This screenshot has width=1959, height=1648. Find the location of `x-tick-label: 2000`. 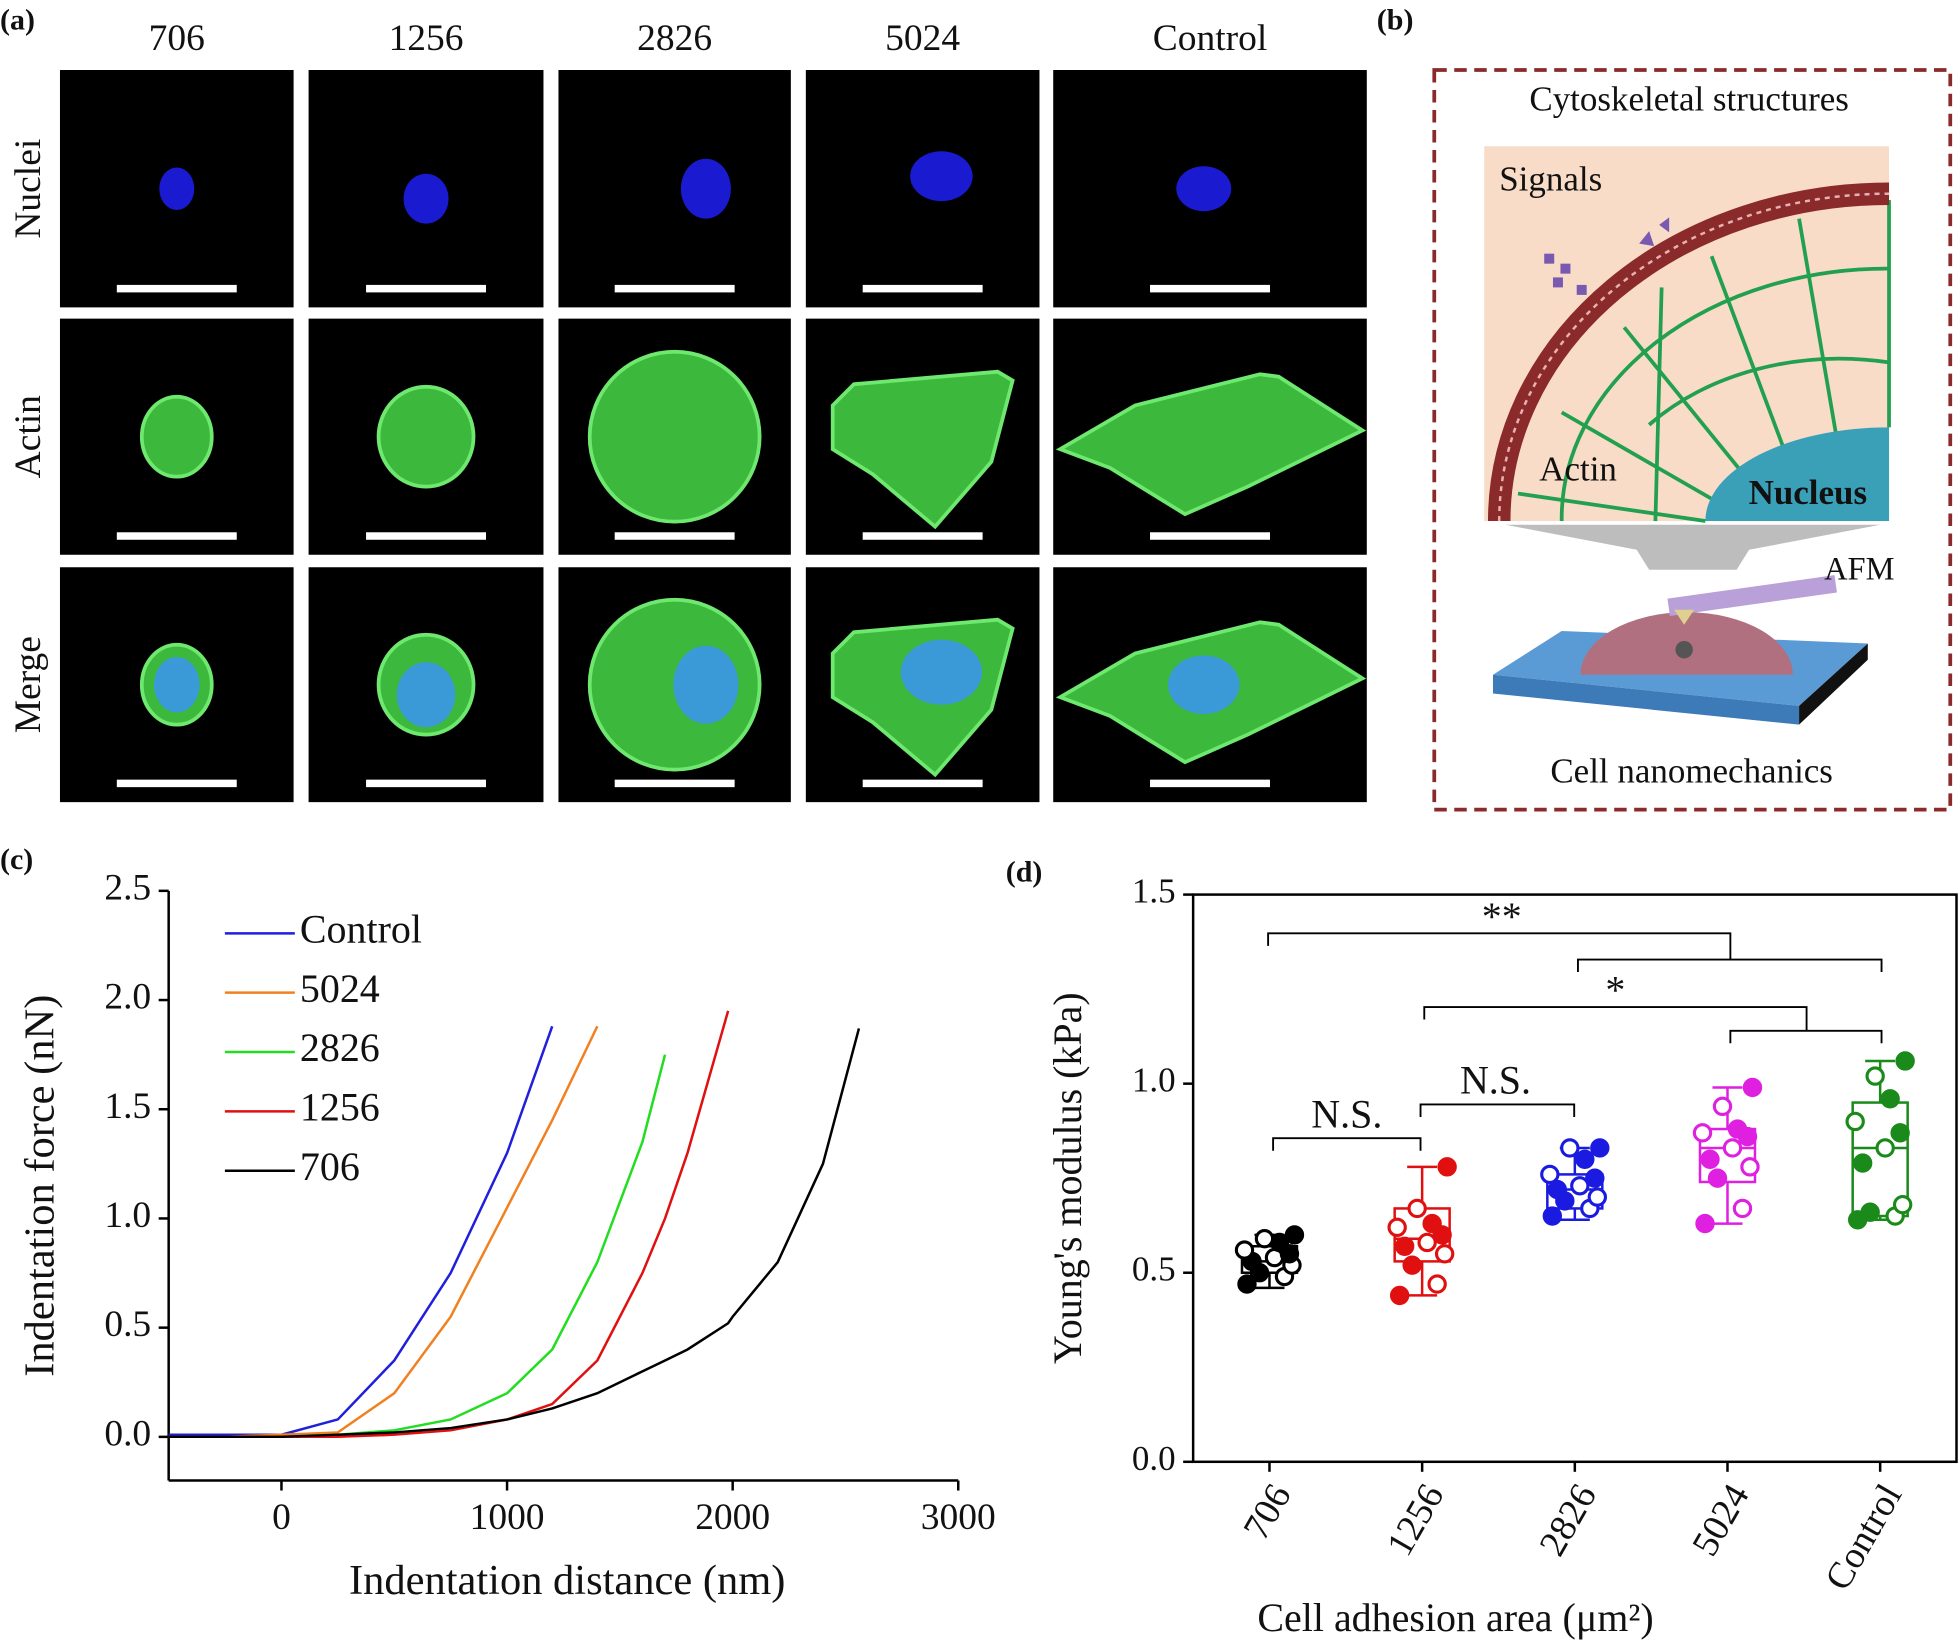

x-tick-label: 2000 is located at coordinates (732, 1517).